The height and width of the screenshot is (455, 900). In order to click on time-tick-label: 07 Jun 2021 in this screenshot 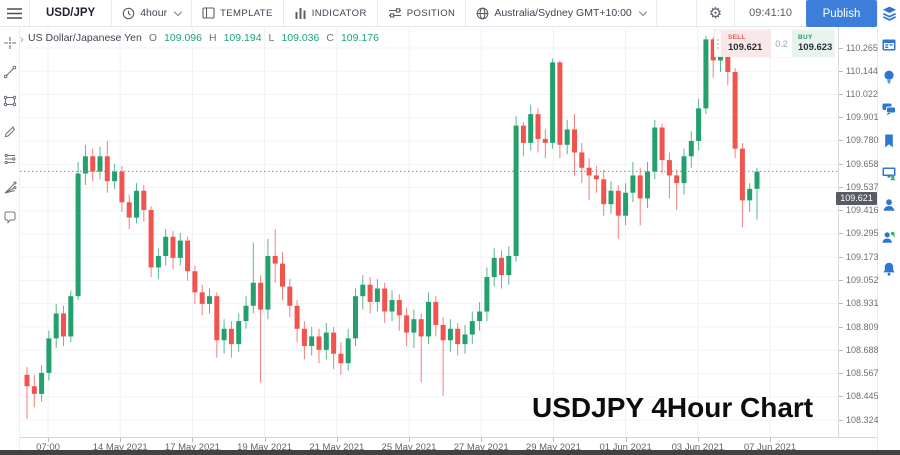, I will do `click(770, 447)`.